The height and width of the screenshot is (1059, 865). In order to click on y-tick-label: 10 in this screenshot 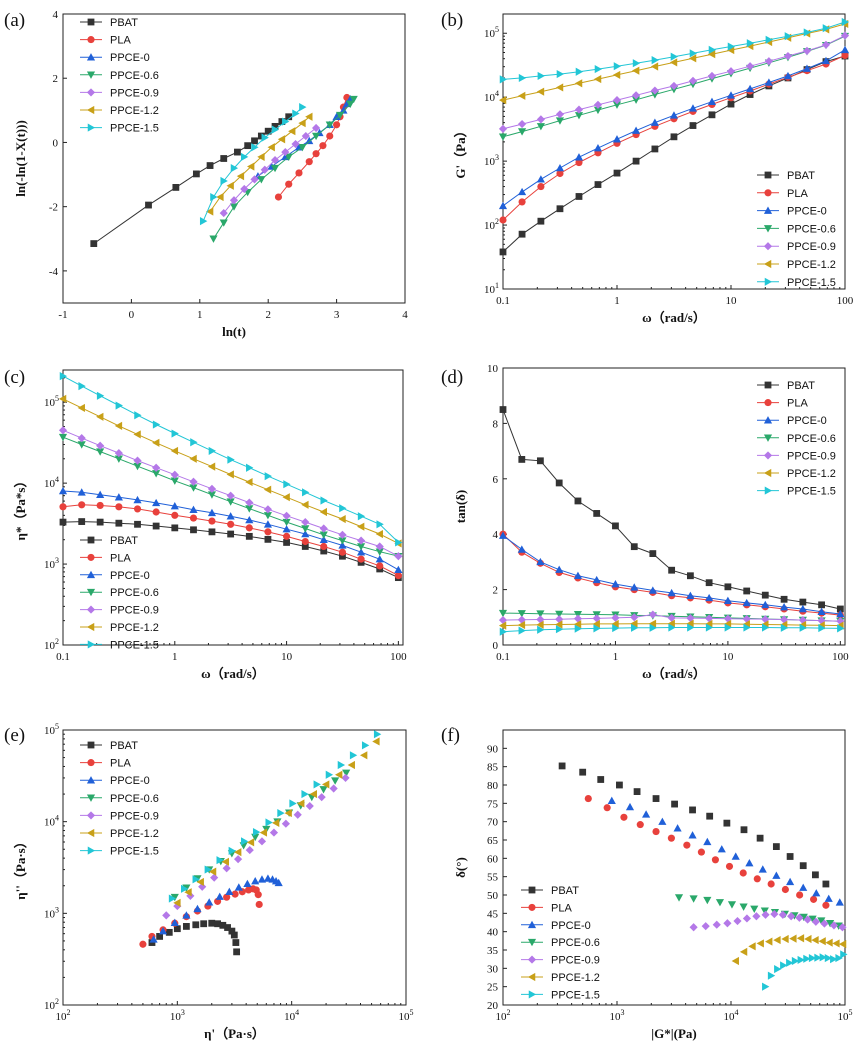, I will do `click(493, 369)`.